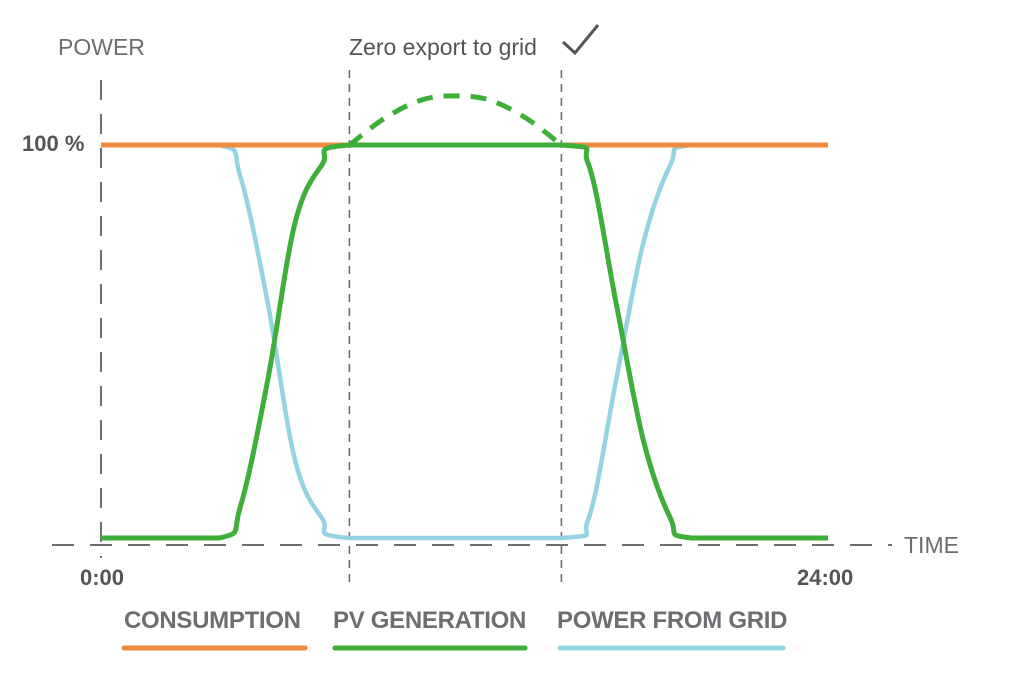  I want to click on x-tick-label-end: 24:00, so click(825, 577).